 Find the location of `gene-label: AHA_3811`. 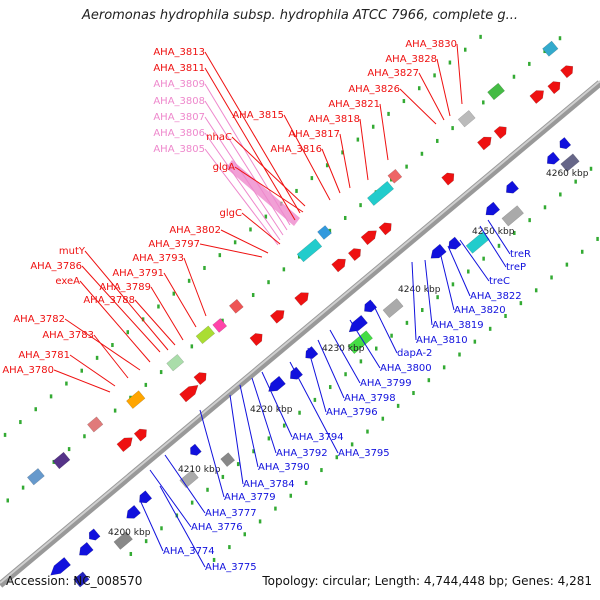

gene-label: AHA_3811 is located at coordinates (179, 68).